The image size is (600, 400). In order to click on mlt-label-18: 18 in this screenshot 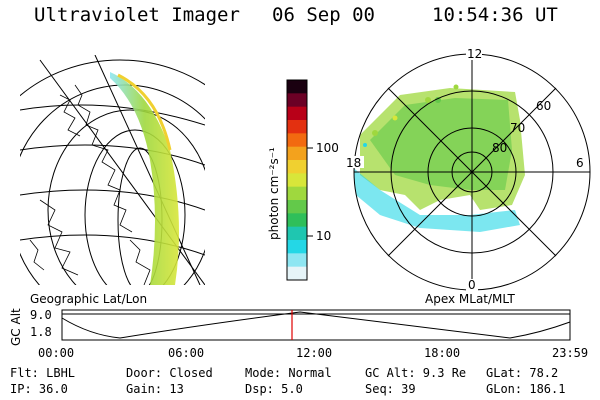, I will do `click(353, 163)`.